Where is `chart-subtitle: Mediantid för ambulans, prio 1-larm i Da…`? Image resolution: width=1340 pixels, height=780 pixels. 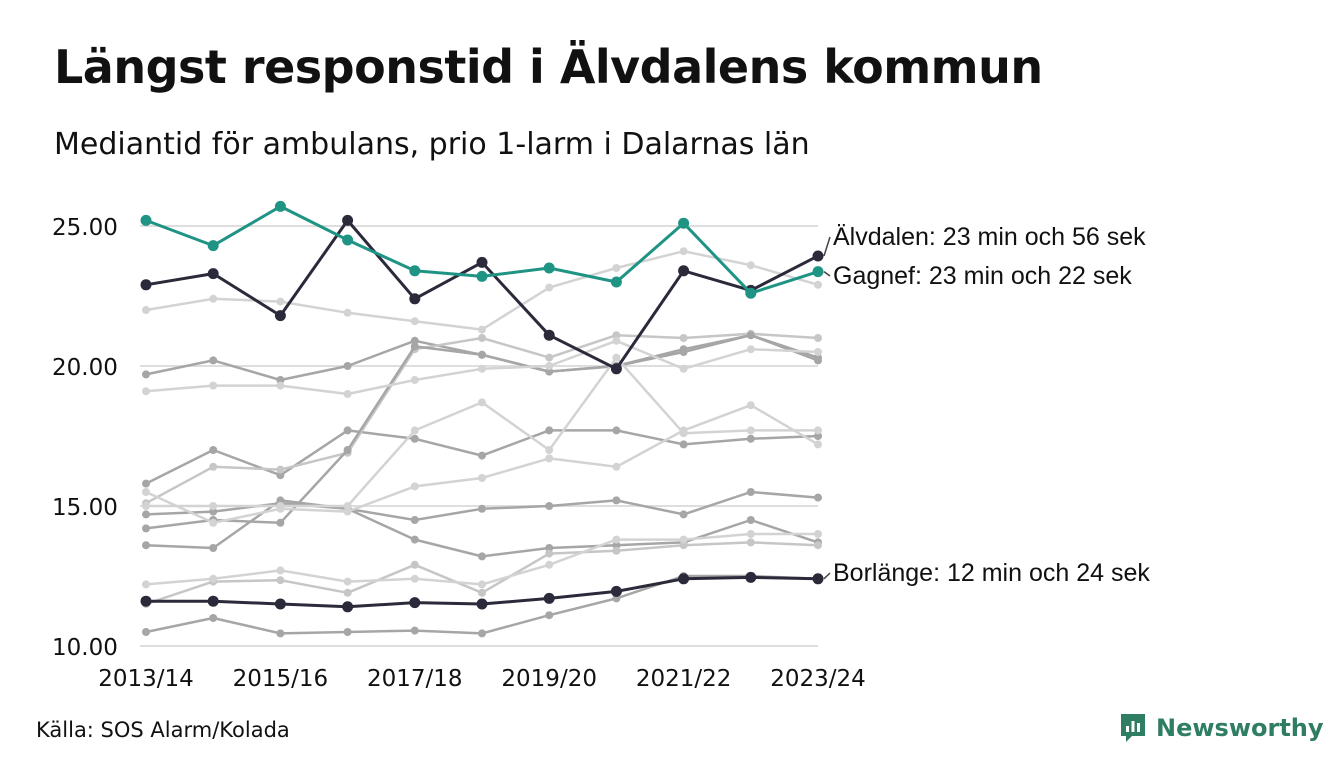
chart-subtitle: Mediantid för ambulans, prio 1-larm i Da… is located at coordinates (432, 144).